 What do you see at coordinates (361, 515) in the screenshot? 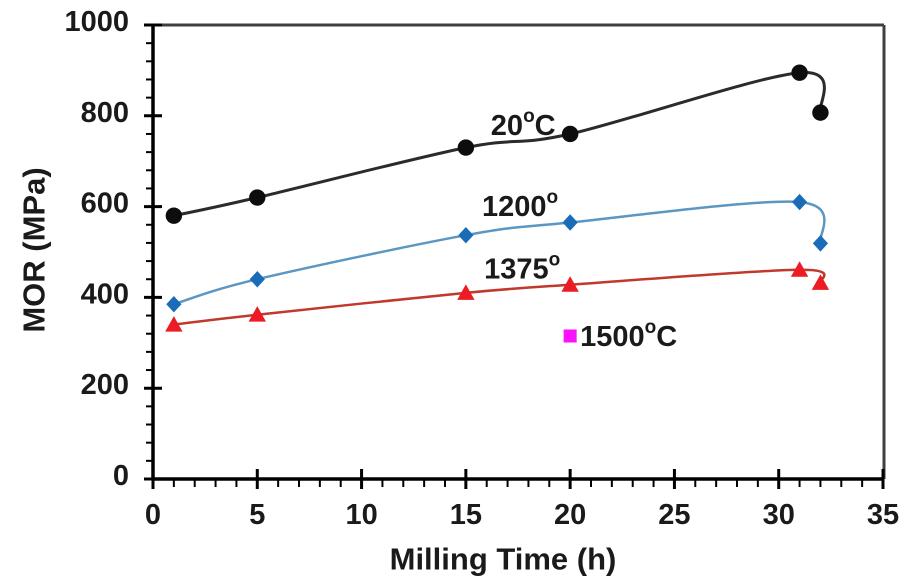
I see `x-tick-label: 10` at bounding box center [361, 515].